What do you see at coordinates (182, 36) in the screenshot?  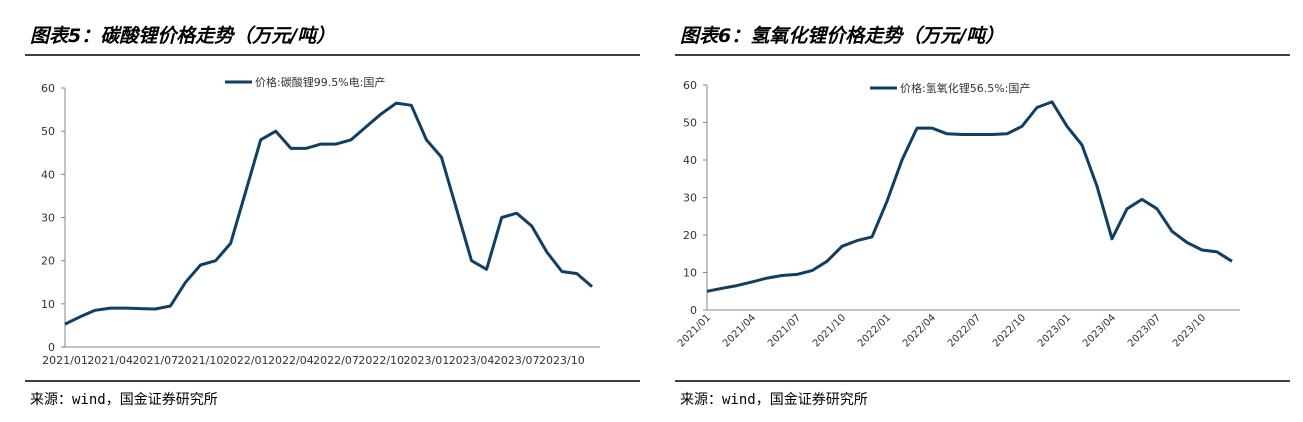 I see `chart-title: 图表5：碳酸锂价格走势（万元/吨）` at bounding box center [182, 36].